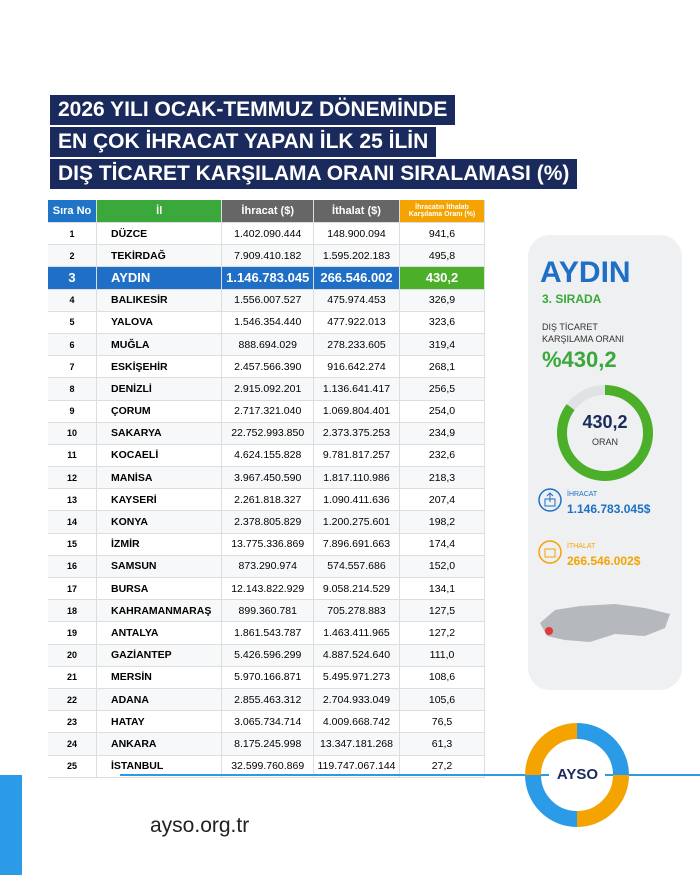 The height and width of the screenshot is (875, 700). What do you see at coordinates (243, 142) in the screenshot?
I see `title-line: EN ÇOK İHRACAT YAPAN İLK 25 İLİN` at bounding box center [243, 142].